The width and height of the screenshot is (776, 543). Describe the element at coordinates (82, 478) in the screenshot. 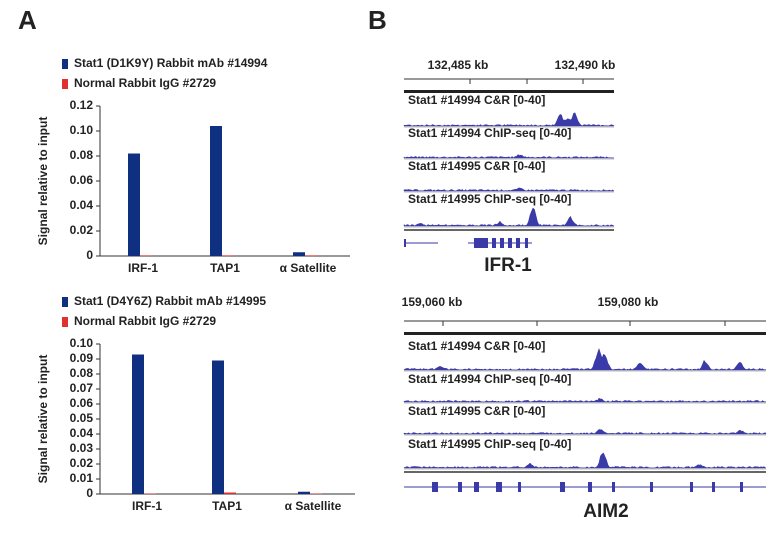

I see `y-tick-label: 0.01` at that location.